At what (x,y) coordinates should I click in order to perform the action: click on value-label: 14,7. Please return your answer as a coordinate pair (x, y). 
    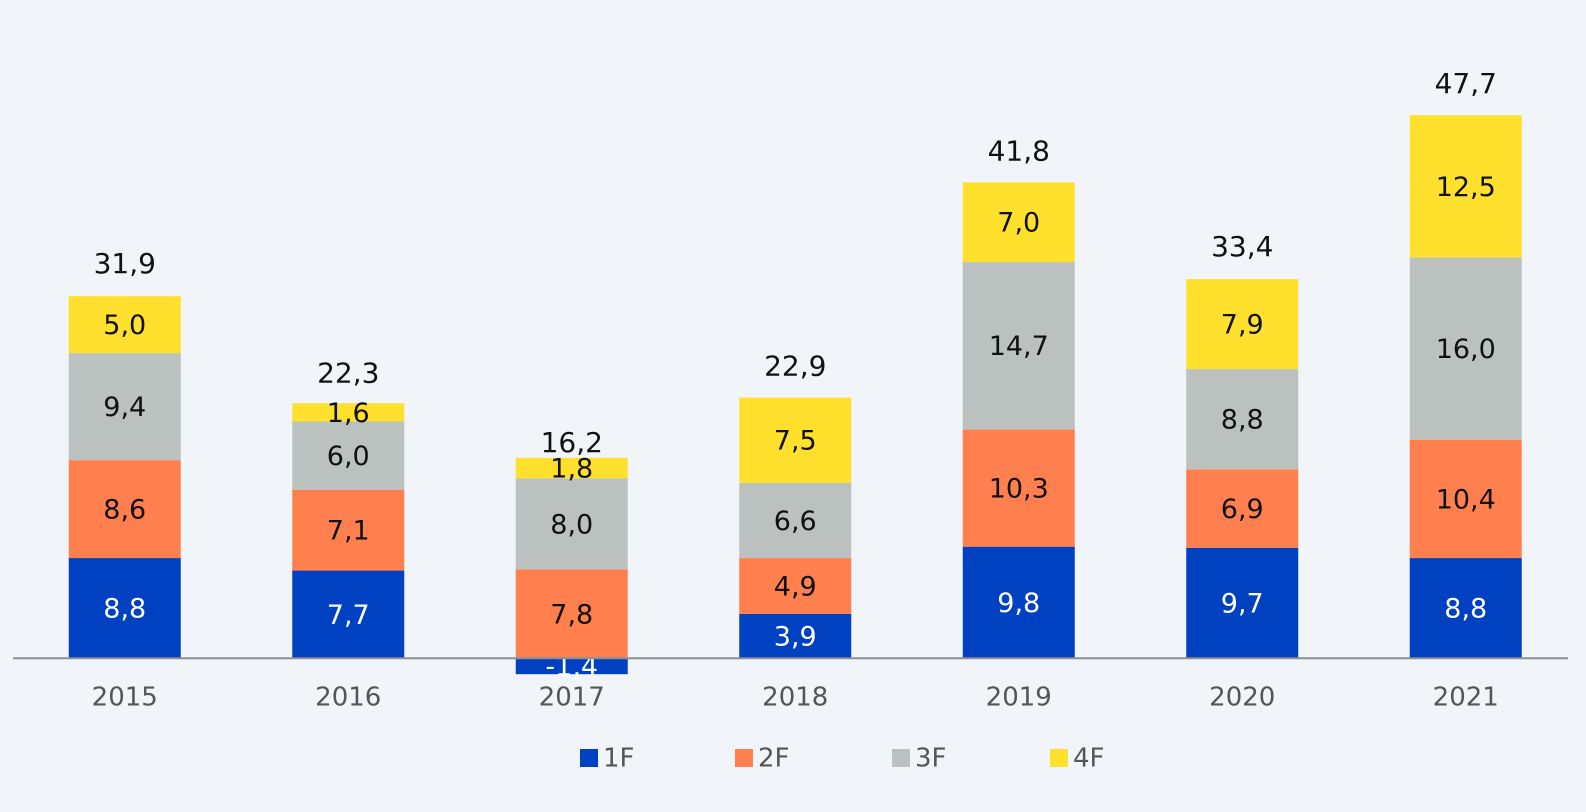
    Looking at the image, I should click on (1019, 346).